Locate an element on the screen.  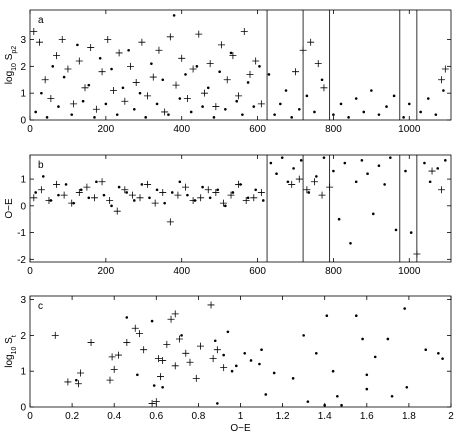
x-tick-label: 0.8 is located at coordinates (198, 416).